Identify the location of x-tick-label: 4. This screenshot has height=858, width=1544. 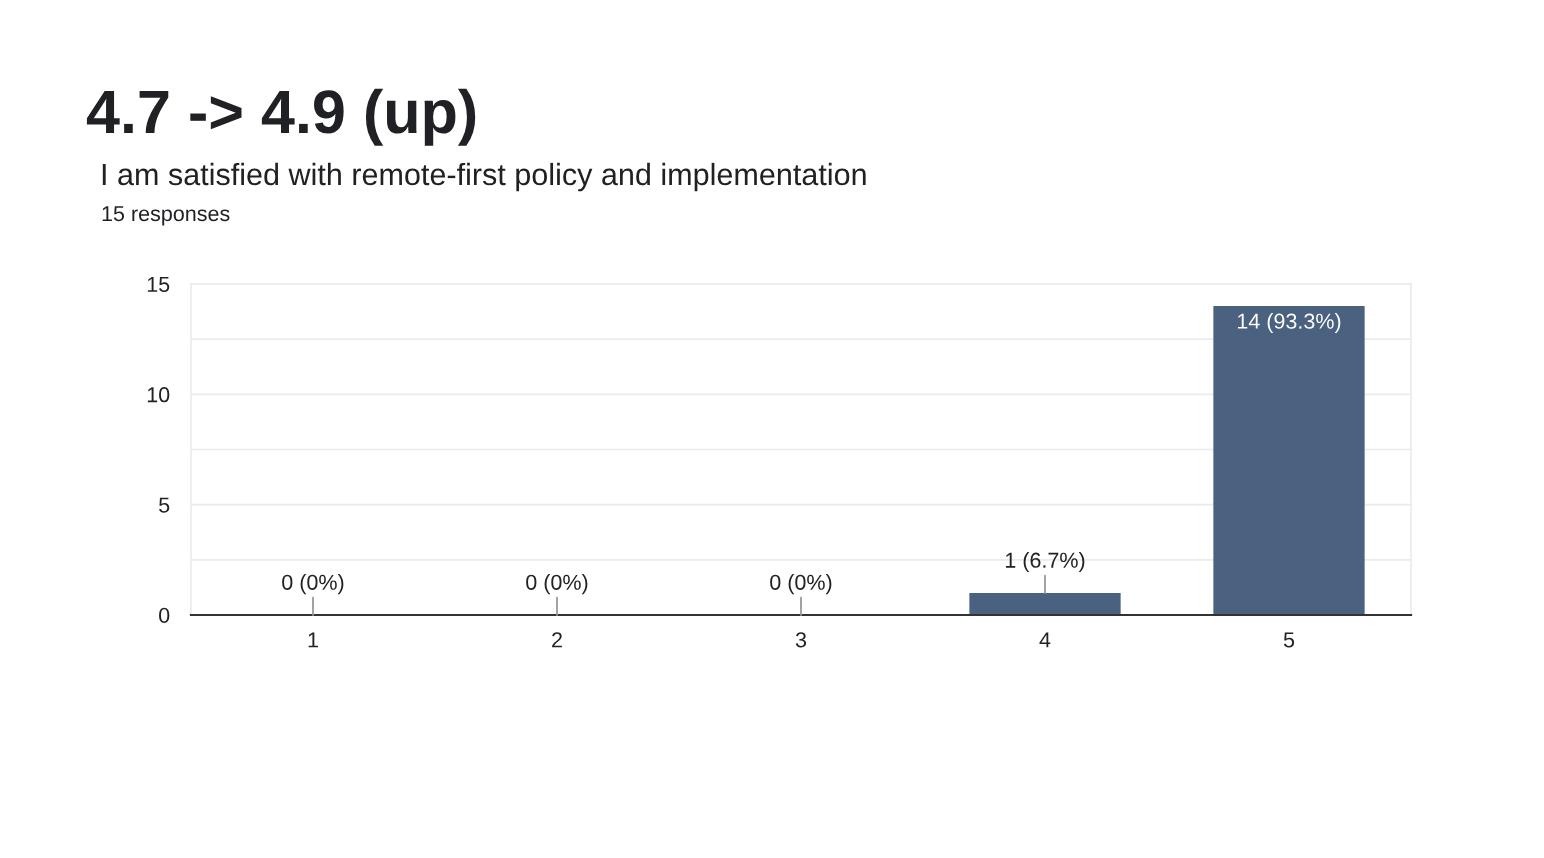
(1045, 640).